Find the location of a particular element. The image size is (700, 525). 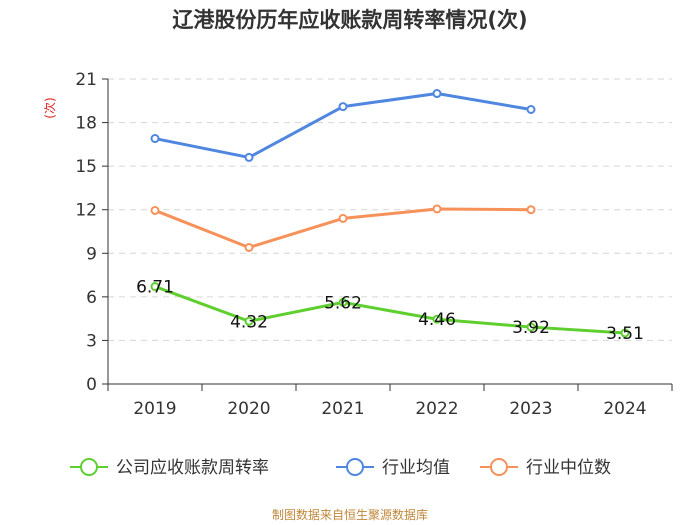

data-label: 3.51 is located at coordinates (625, 334).